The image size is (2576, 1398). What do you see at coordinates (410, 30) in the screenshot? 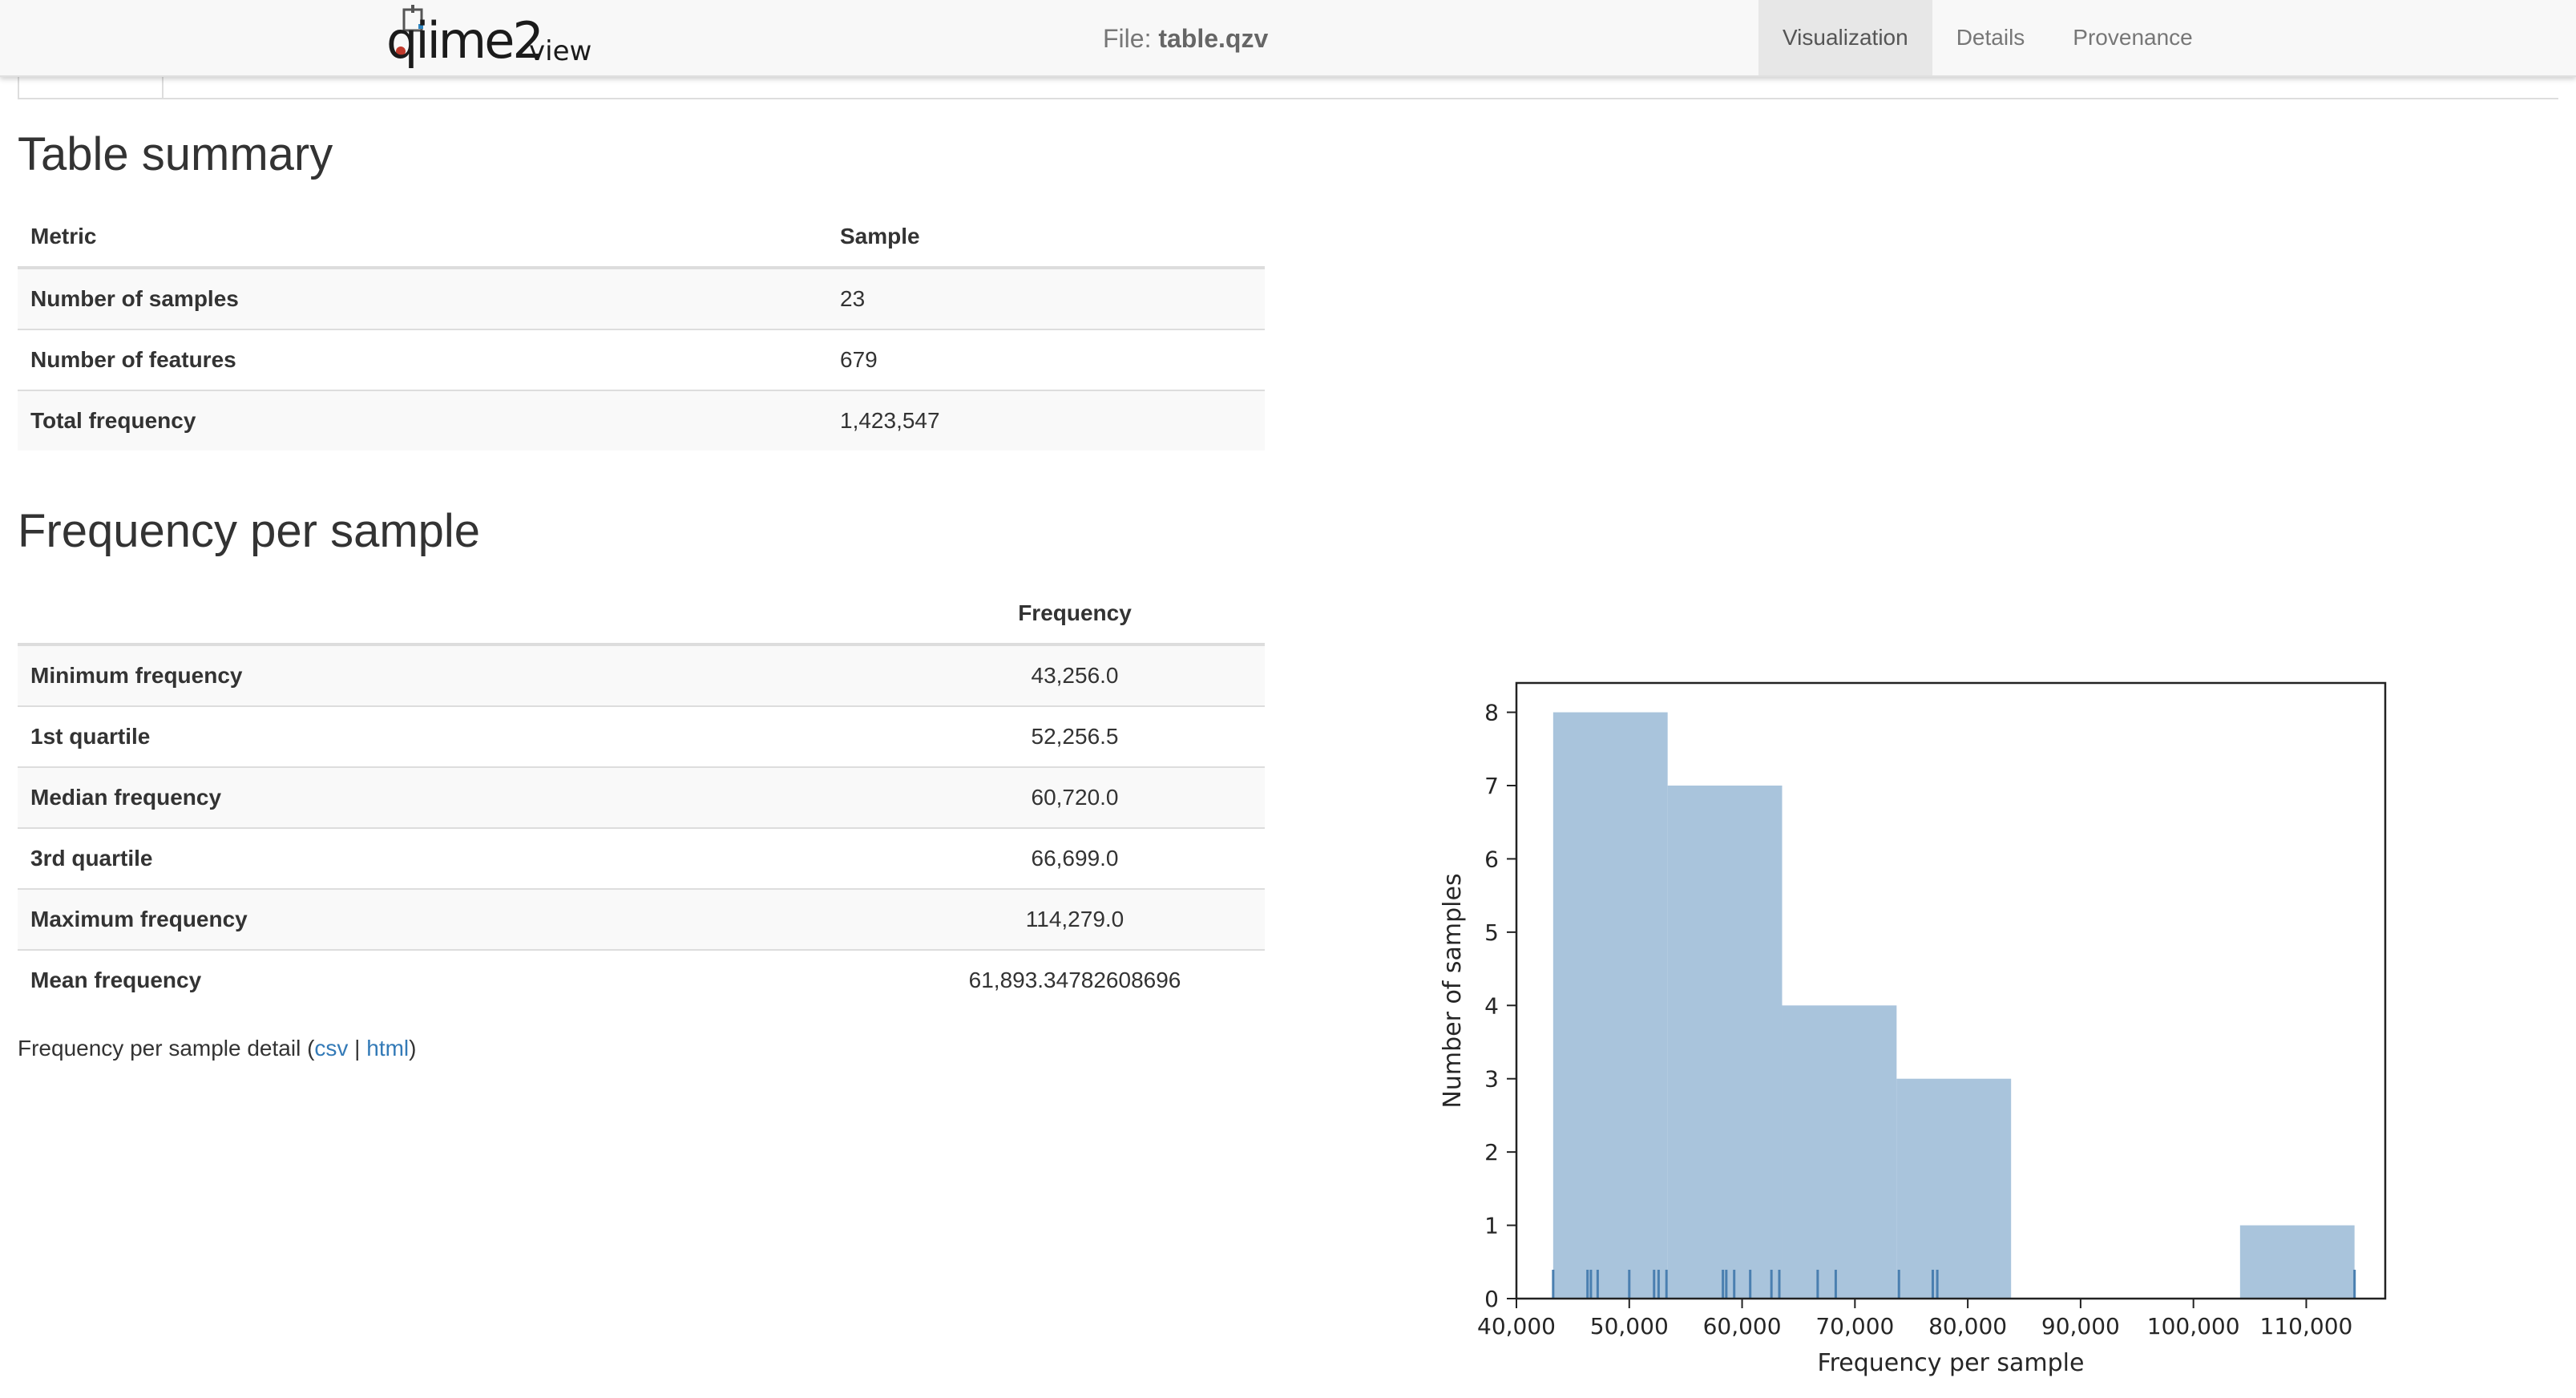
I see `qiime2-logo-mark-icon` at bounding box center [410, 30].